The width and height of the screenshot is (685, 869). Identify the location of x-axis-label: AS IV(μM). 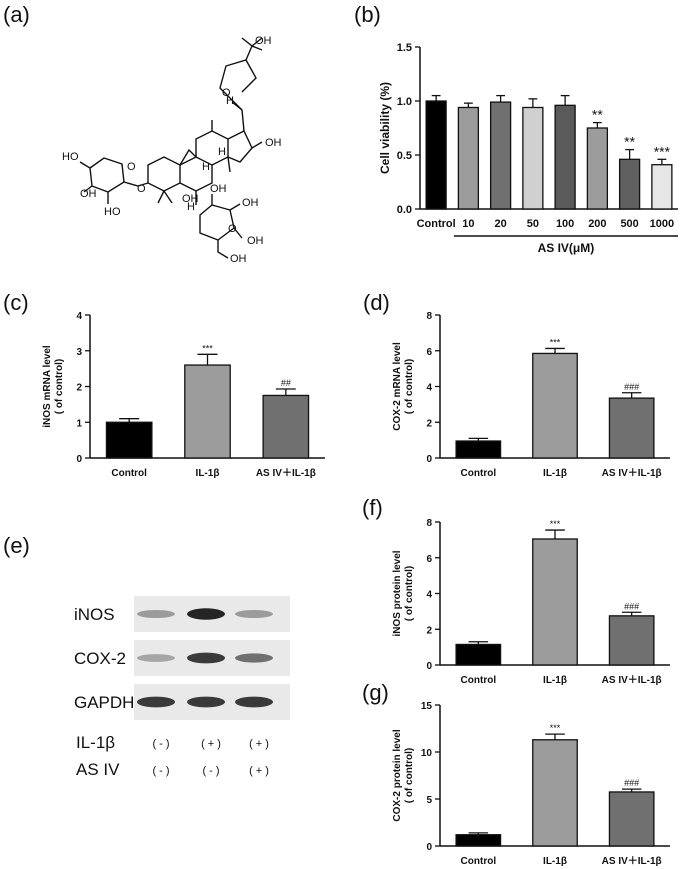
(566, 248).